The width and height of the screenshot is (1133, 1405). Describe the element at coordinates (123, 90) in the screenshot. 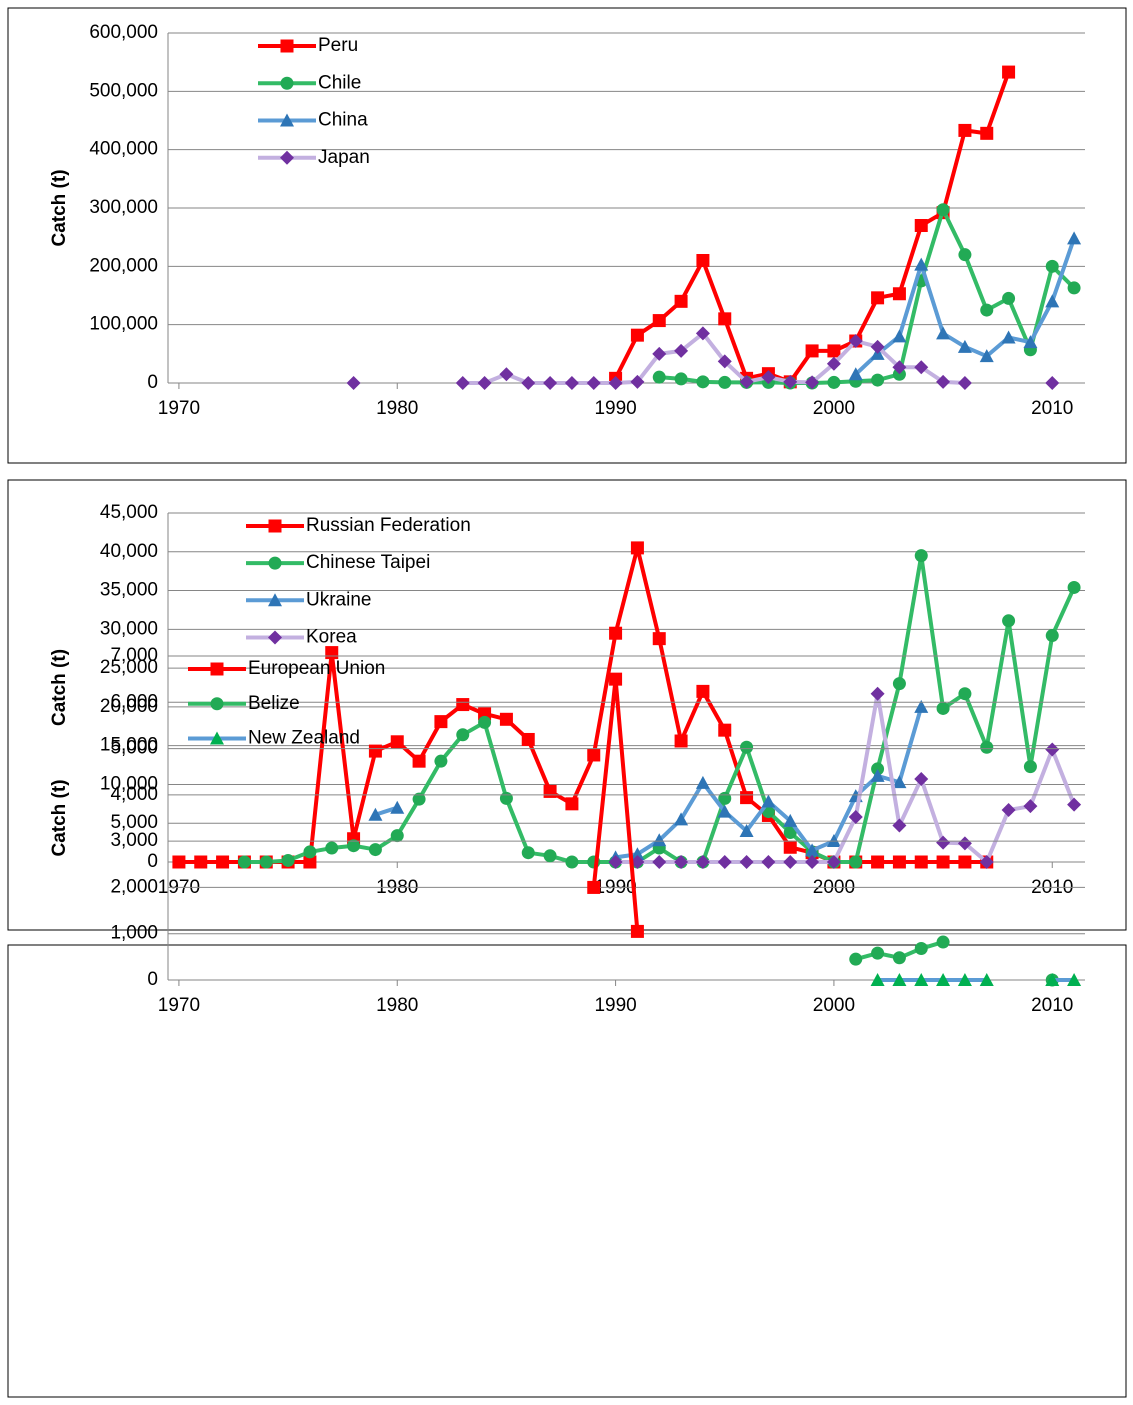

I see `y-tick-label: 500,000` at that location.